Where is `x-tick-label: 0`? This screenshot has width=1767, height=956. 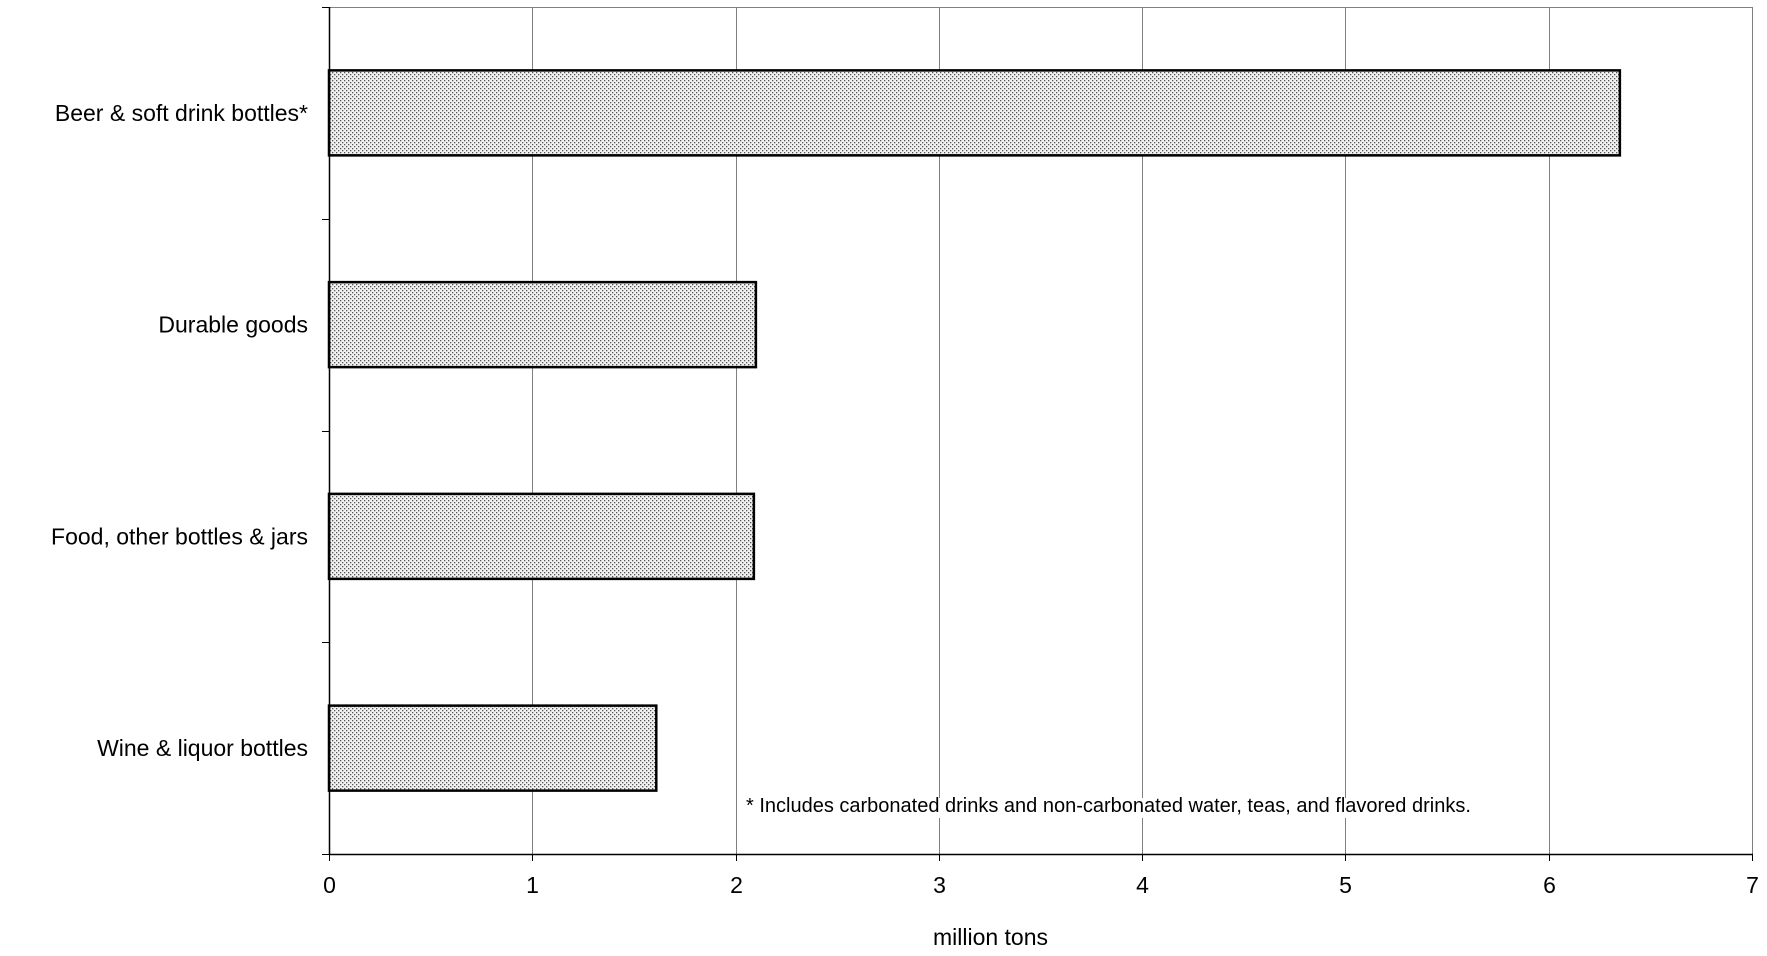 x-tick-label: 0 is located at coordinates (329, 885).